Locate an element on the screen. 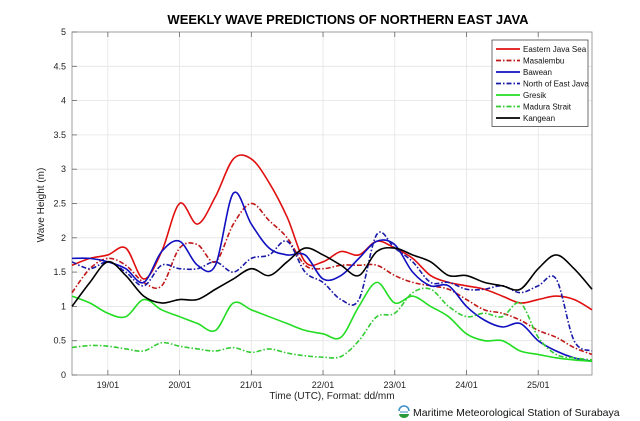  legend-label: North of East Java is located at coordinates (556, 84).